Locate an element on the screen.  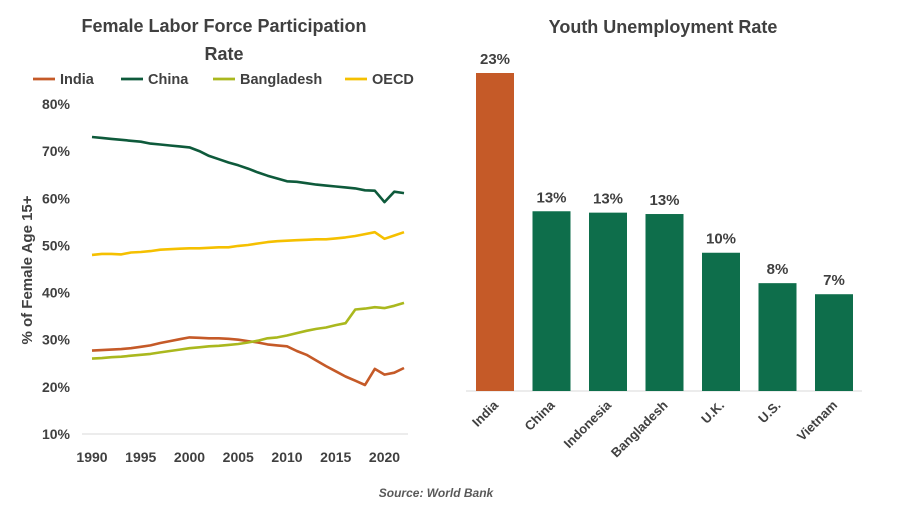
x-tick-label: 2015 is located at coordinates (335, 457).